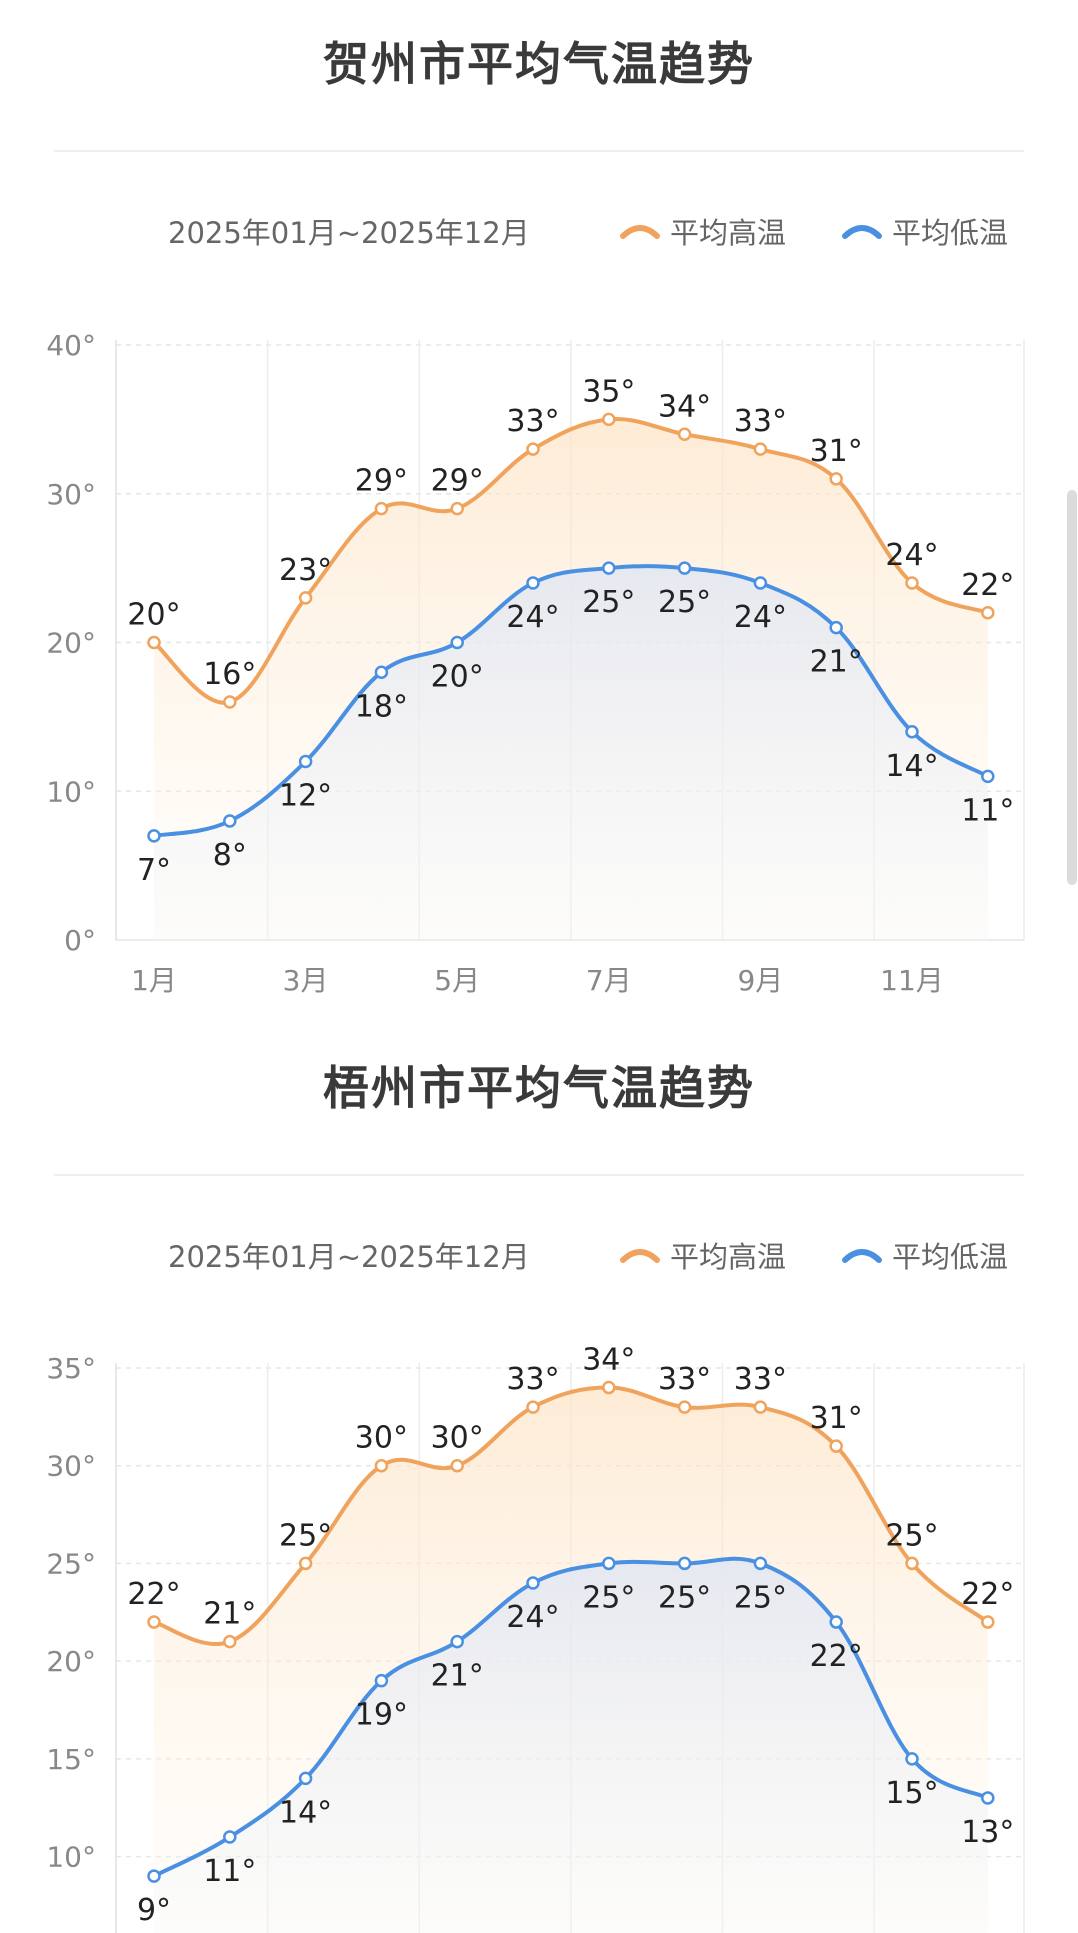  Describe the element at coordinates (154, 980) in the screenshot. I see `x-tick-label: 1月` at that location.